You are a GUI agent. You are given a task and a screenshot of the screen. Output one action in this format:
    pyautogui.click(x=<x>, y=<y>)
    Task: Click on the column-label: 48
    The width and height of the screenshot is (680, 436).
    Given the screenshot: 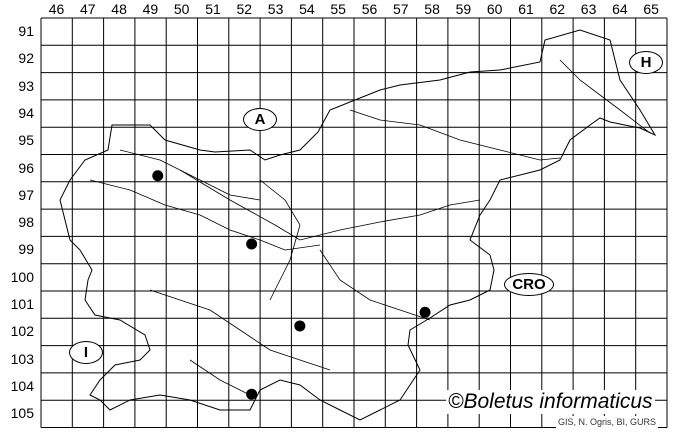 What is the action you would take?
    pyautogui.click(x=119, y=9)
    